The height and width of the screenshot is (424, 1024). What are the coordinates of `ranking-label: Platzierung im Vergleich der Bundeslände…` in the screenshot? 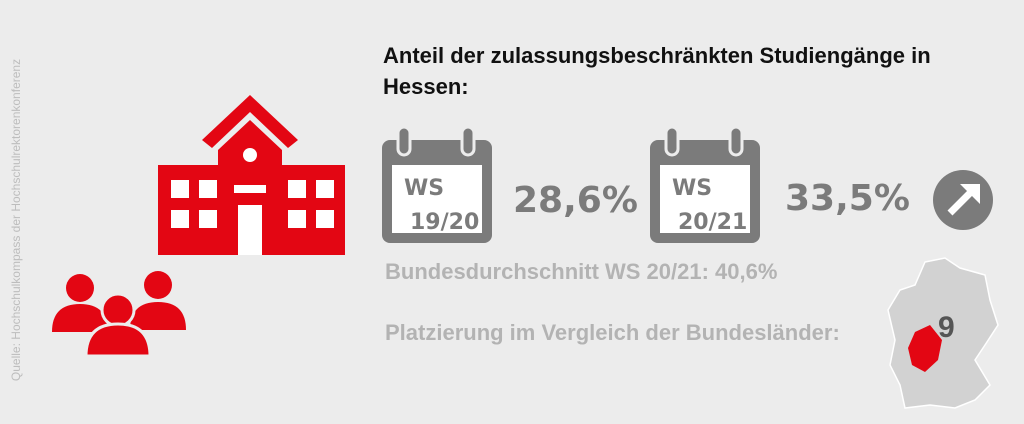 It's located at (612, 332).